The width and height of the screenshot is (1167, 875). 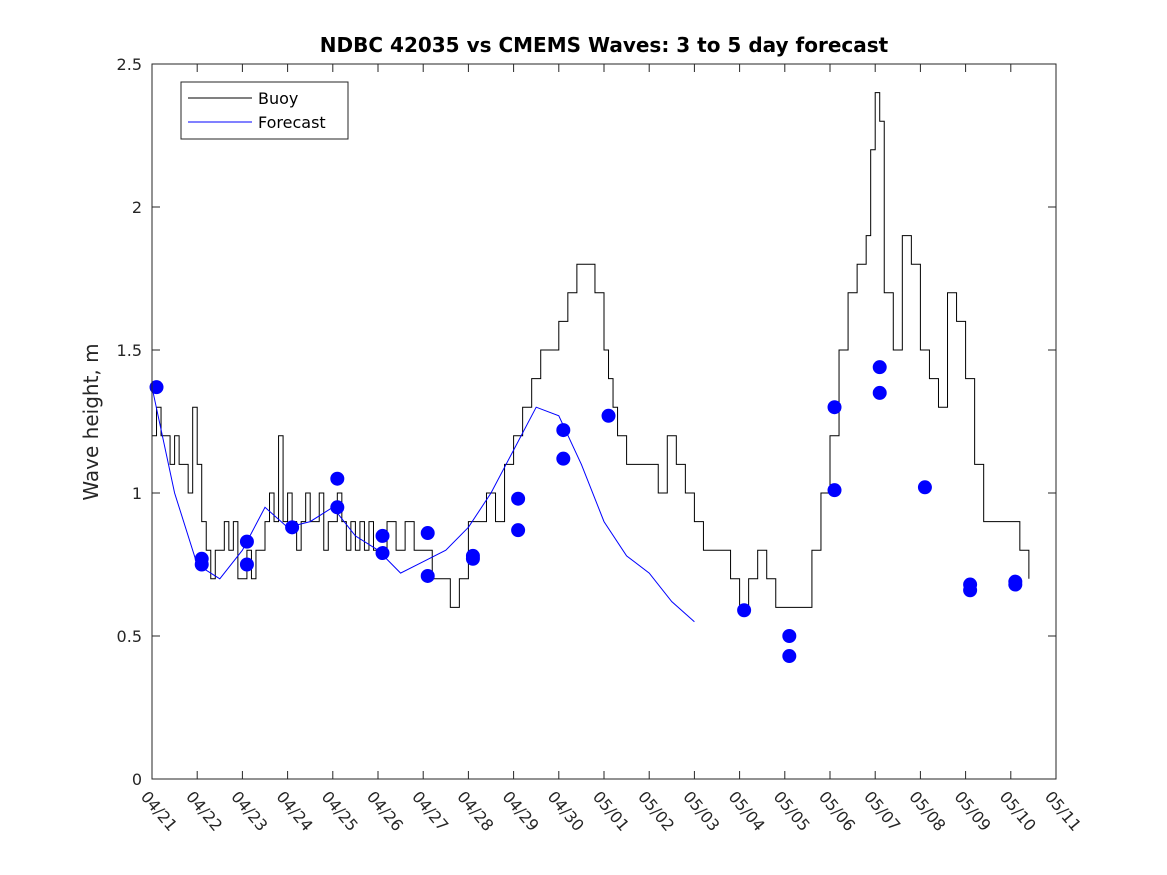 I want to click on legend-buoy-label: Buoy, so click(x=278, y=98).